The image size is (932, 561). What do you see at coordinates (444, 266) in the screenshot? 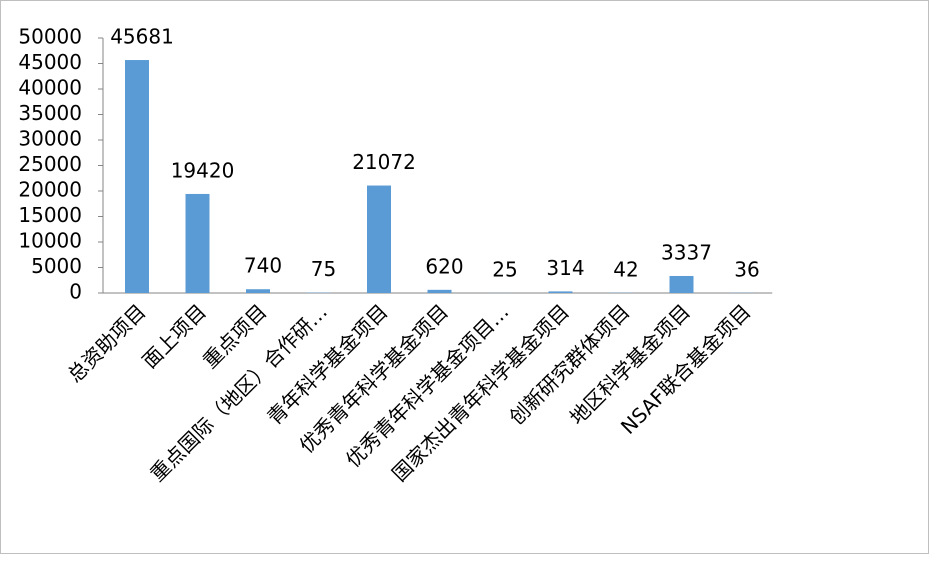
I see `data-label: 620` at bounding box center [444, 266].